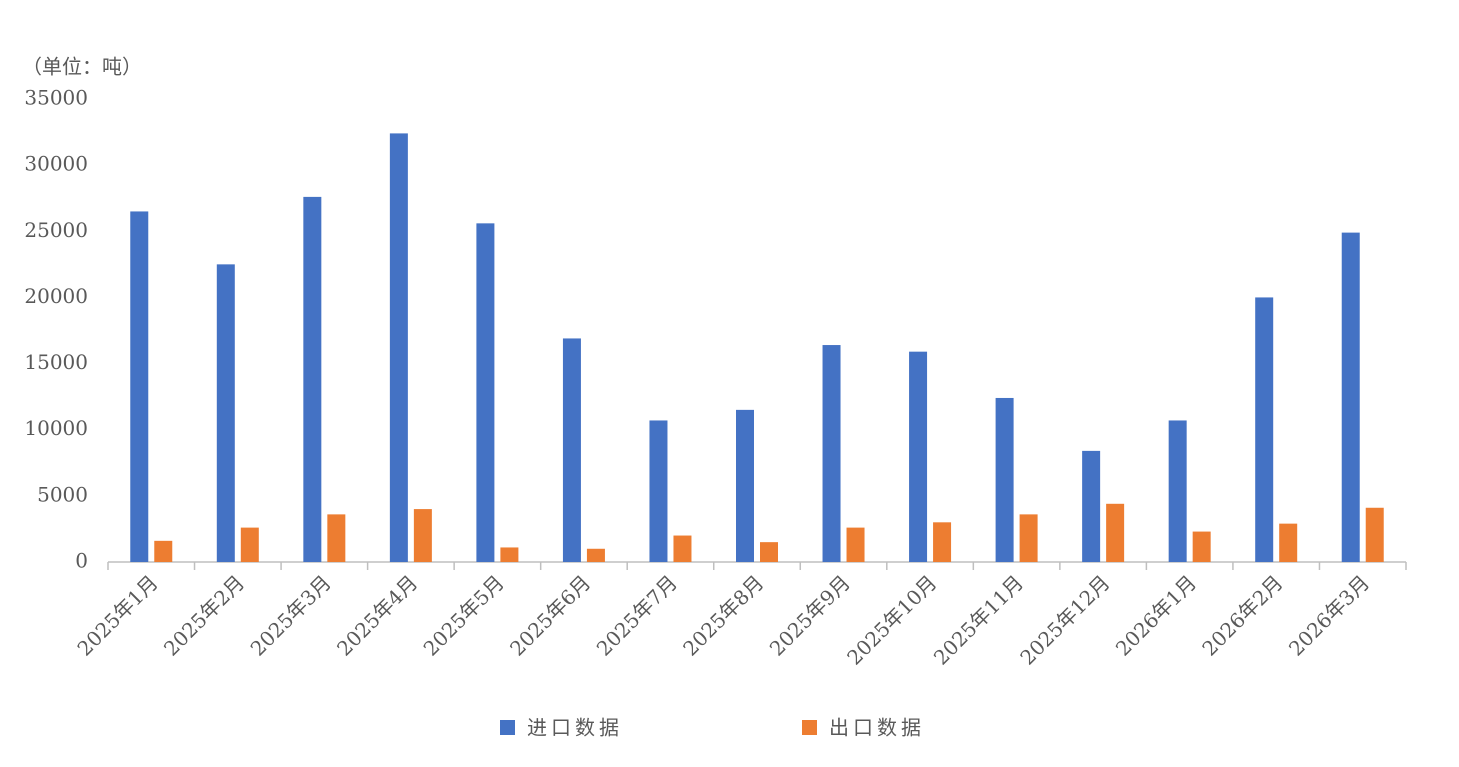 The height and width of the screenshot is (767, 1459). What do you see at coordinates (550, 615) in the screenshot?
I see `x-tick-label: 2025年6月` at bounding box center [550, 615].